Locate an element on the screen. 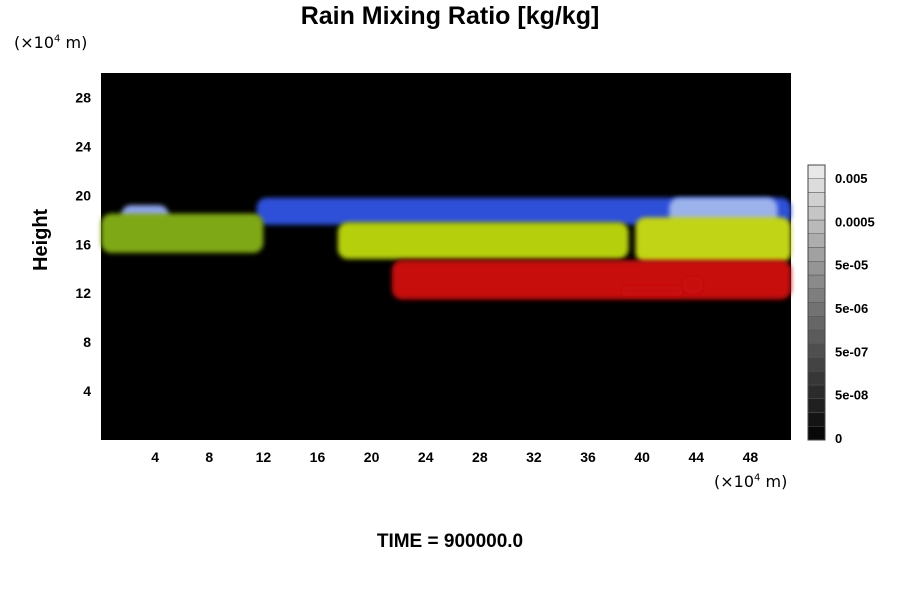 This screenshot has height=600, width=900. y-tick-label: 28 is located at coordinates (83, 97).